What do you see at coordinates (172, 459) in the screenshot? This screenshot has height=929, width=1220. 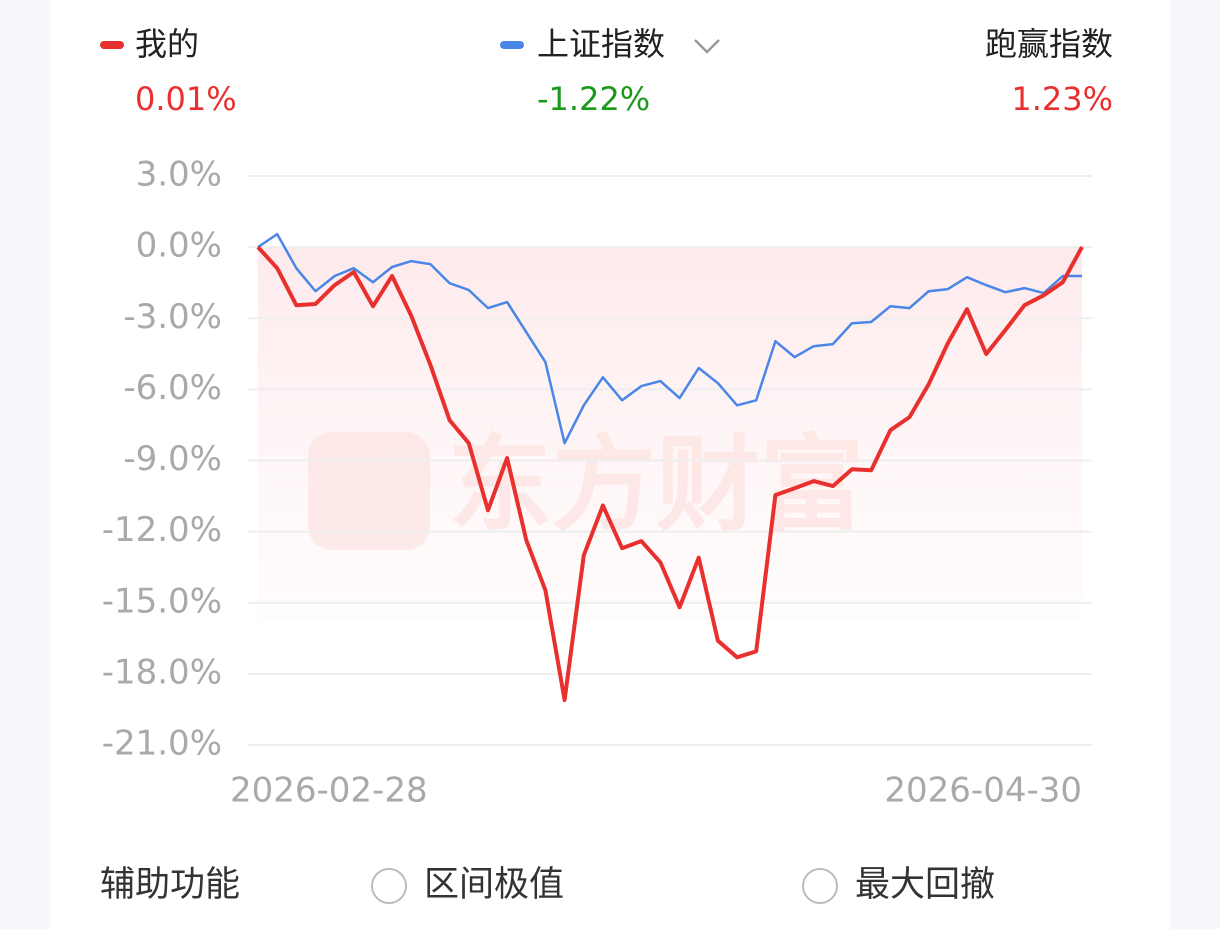 I see `y-tick-label: -9.0%` at bounding box center [172, 459].